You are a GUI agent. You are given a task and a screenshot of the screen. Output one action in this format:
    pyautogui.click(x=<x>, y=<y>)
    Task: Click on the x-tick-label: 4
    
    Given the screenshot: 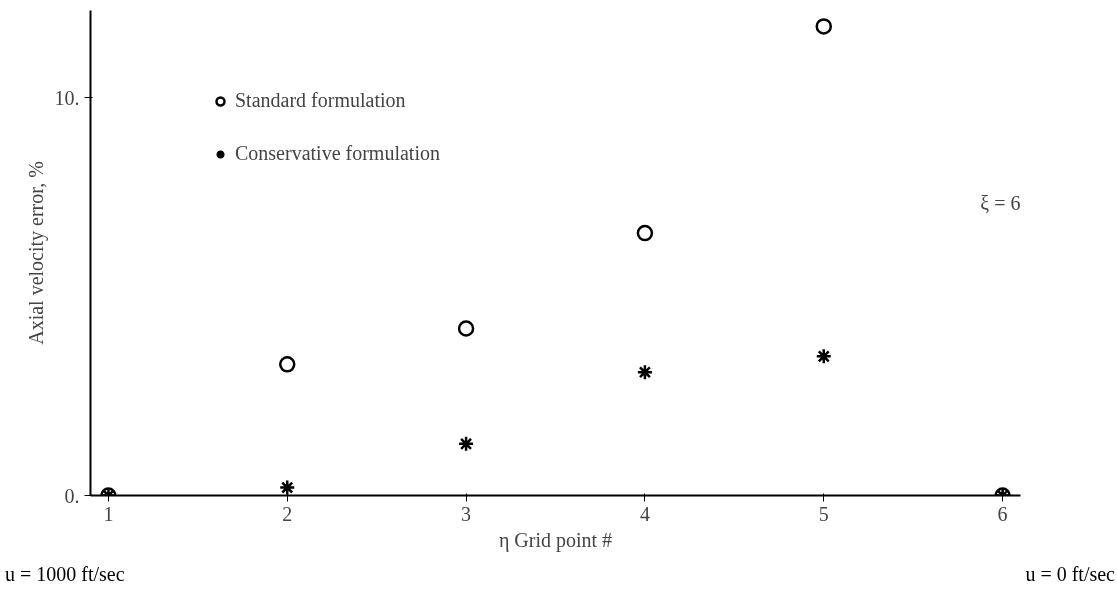 What is the action you would take?
    pyautogui.click(x=644, y=513)
    